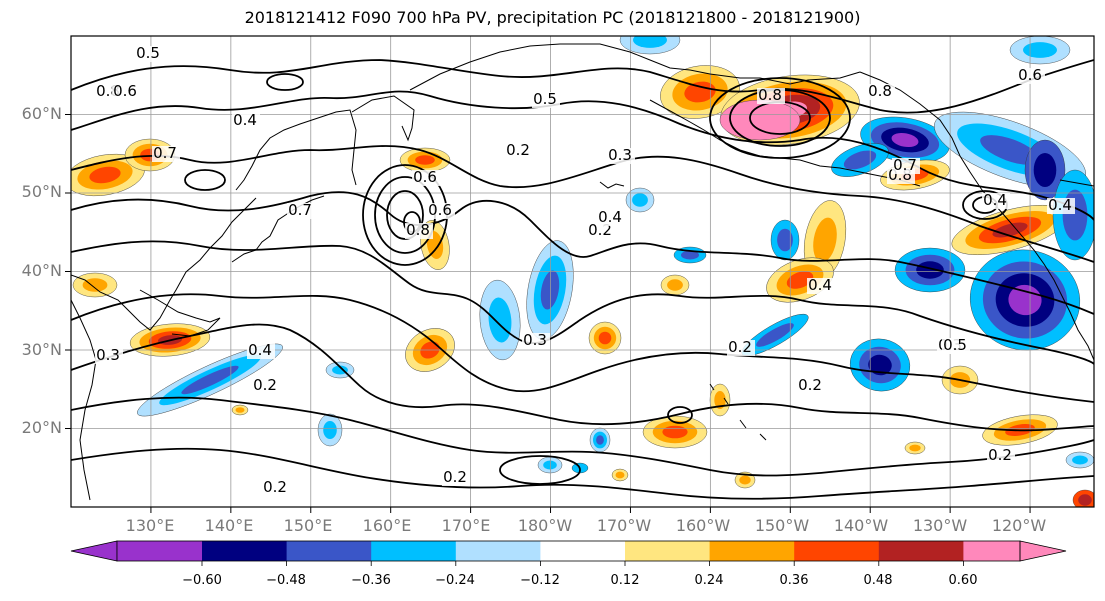 This screenshot has height=601, width=1105. What do you see at coordinates (861, 525) in the screenshot?
I see `lon-label: 140°W` at bounding box center [861, 525].